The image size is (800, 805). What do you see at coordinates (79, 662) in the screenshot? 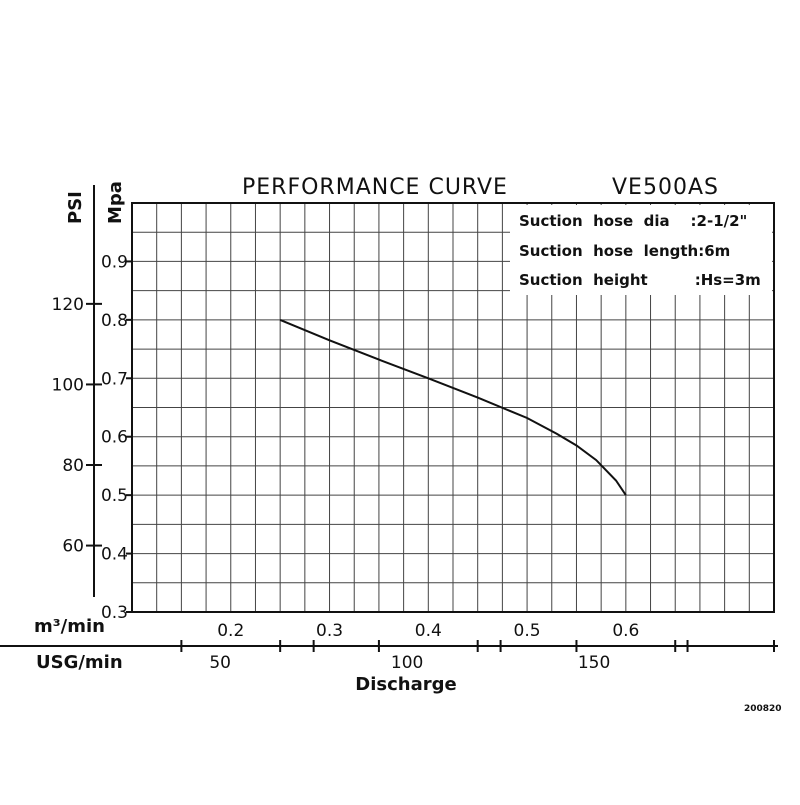
I see `x-unit-usg: USG/min` at bounding box center [79, 662].